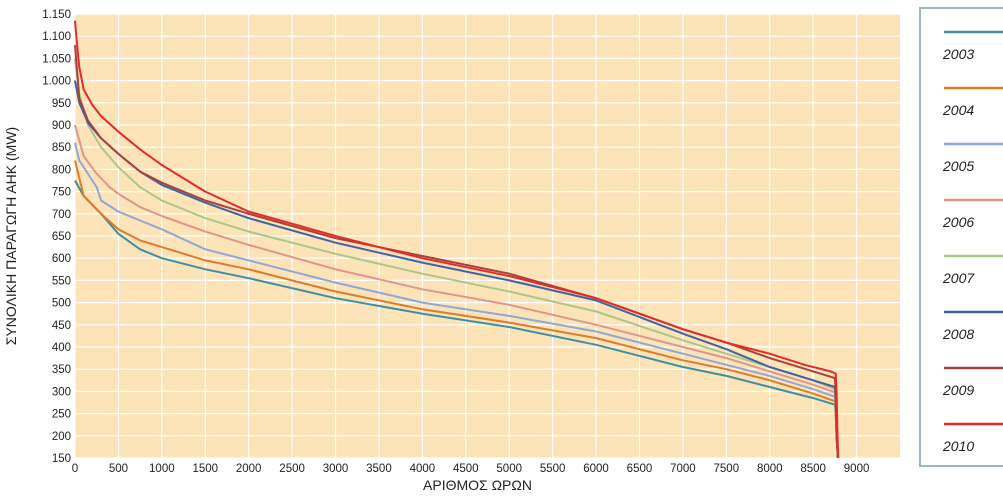 The image size is (1003, 496). I want to click on x-tick-label: 1500, so click(205, 469).